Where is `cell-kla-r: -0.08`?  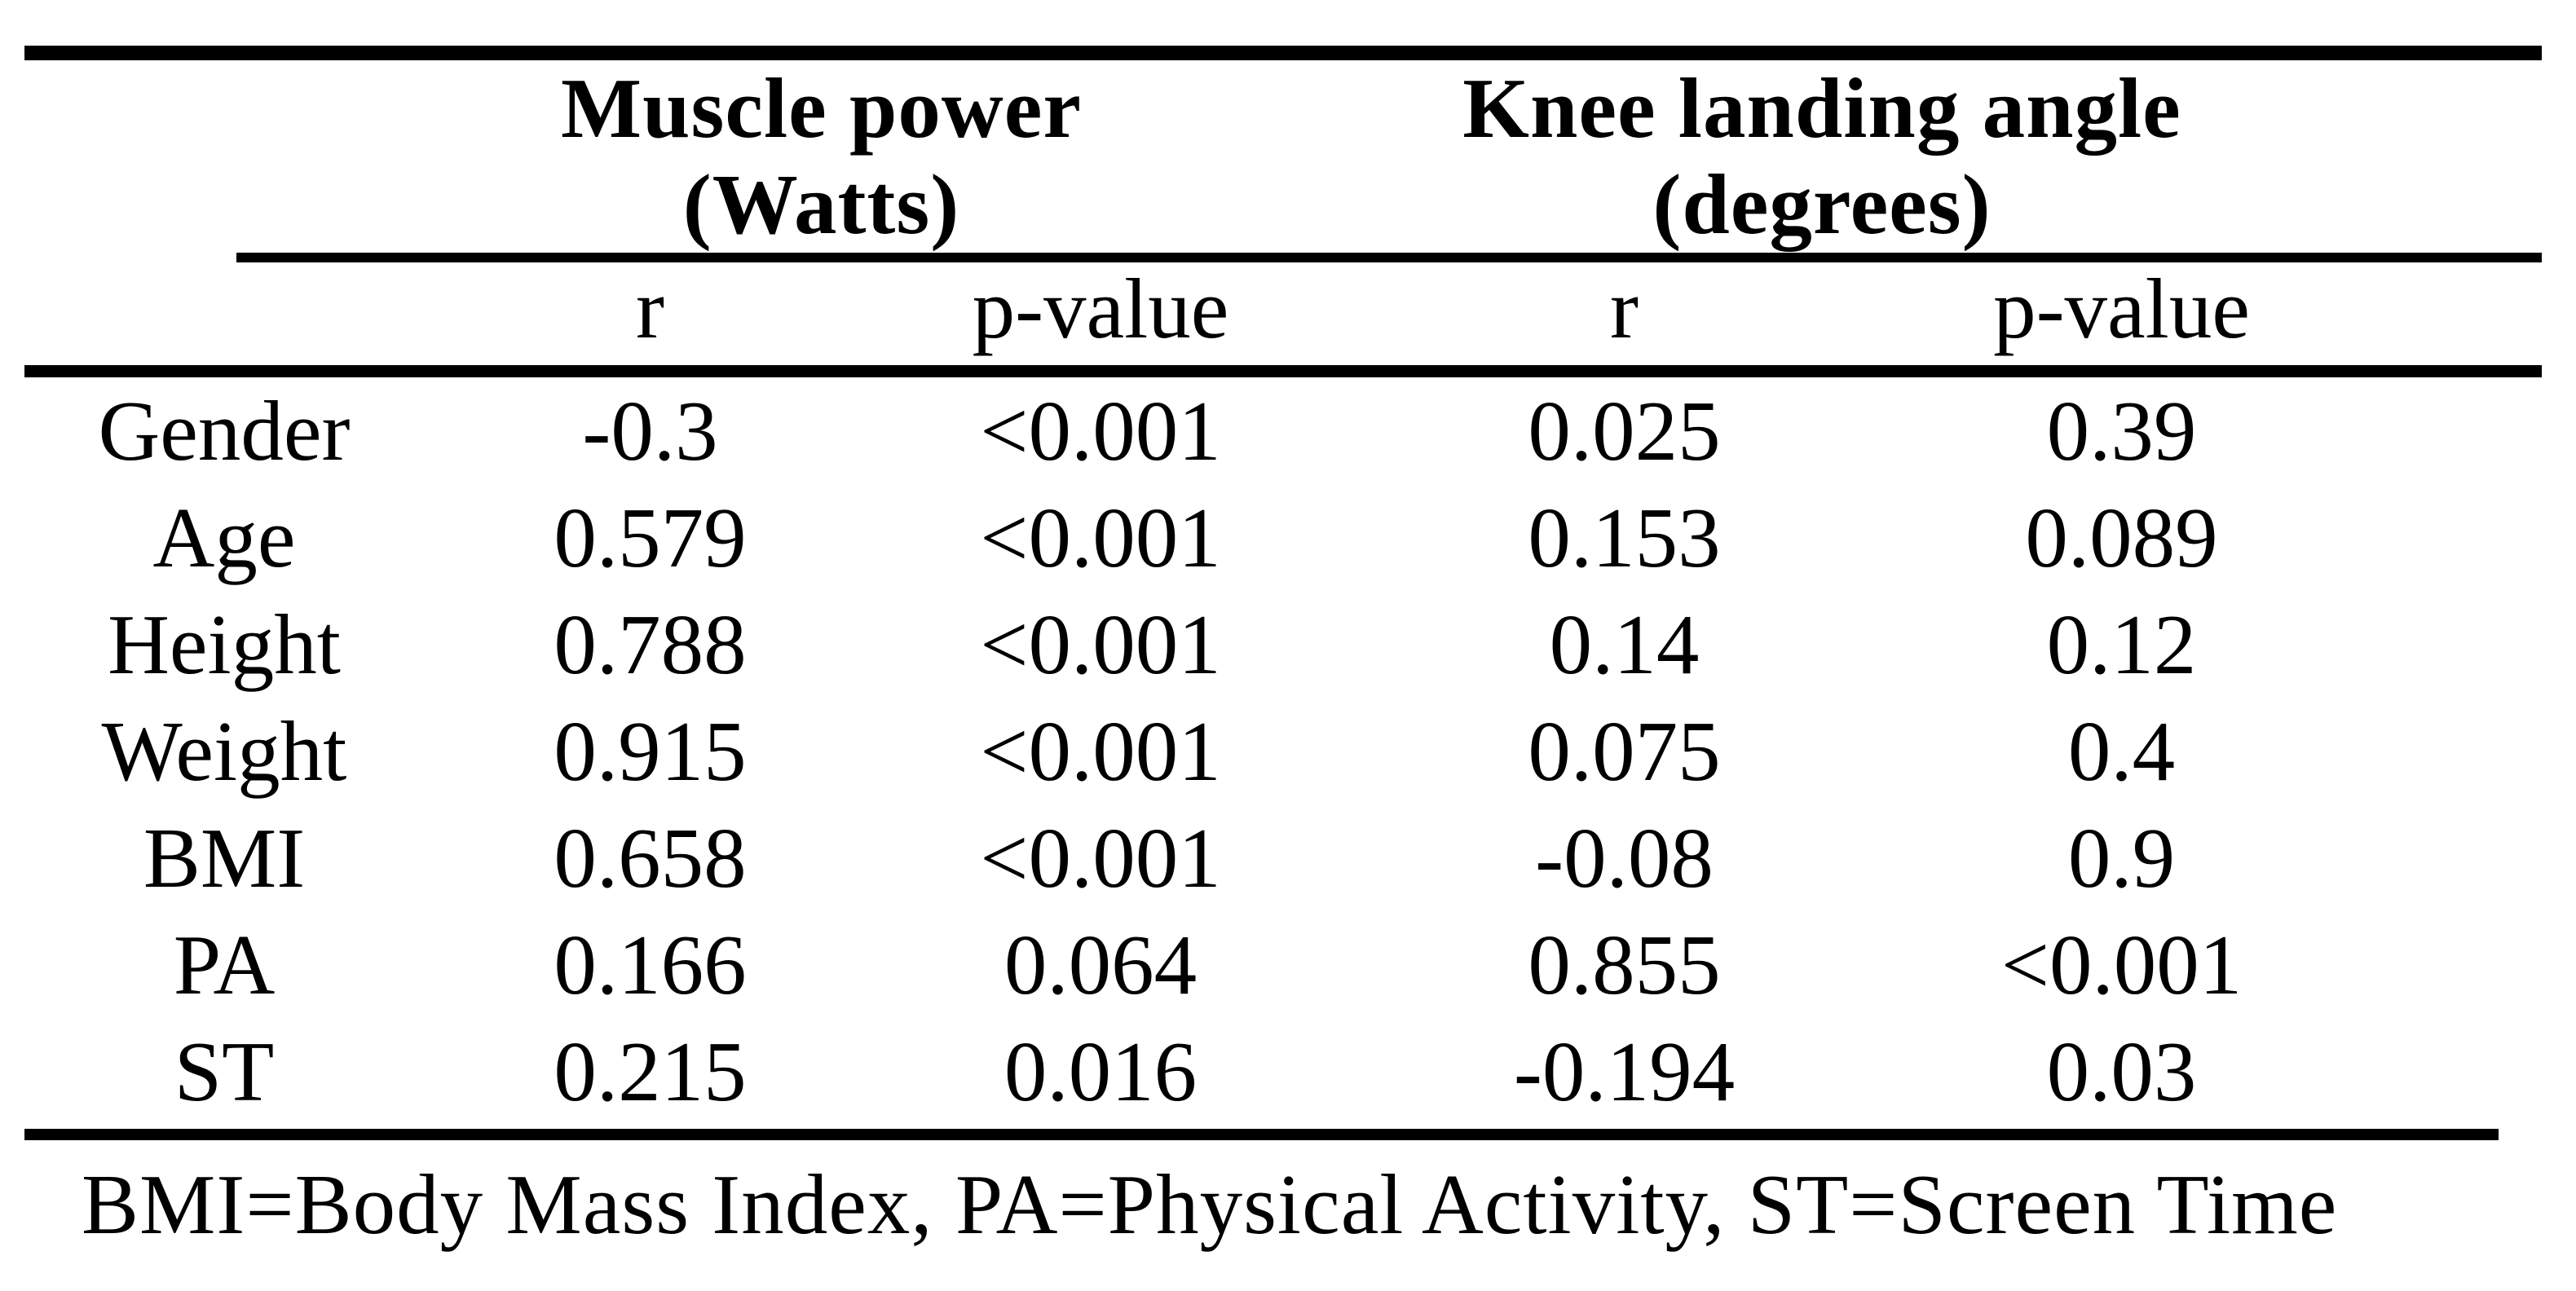
cell-kla-r: -0.08 is located at coordinates (1624, 857).